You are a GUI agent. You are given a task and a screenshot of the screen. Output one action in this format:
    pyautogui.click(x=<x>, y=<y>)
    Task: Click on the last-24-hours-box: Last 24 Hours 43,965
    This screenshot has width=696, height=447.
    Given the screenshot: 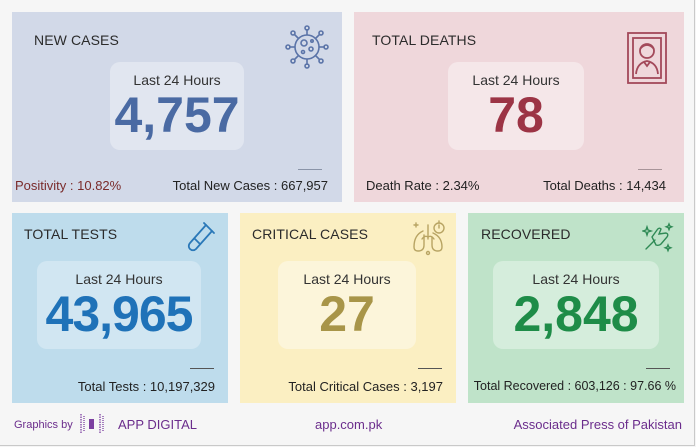 What is the action you would take?
    pyautogui.click(x=119, y=305)
    